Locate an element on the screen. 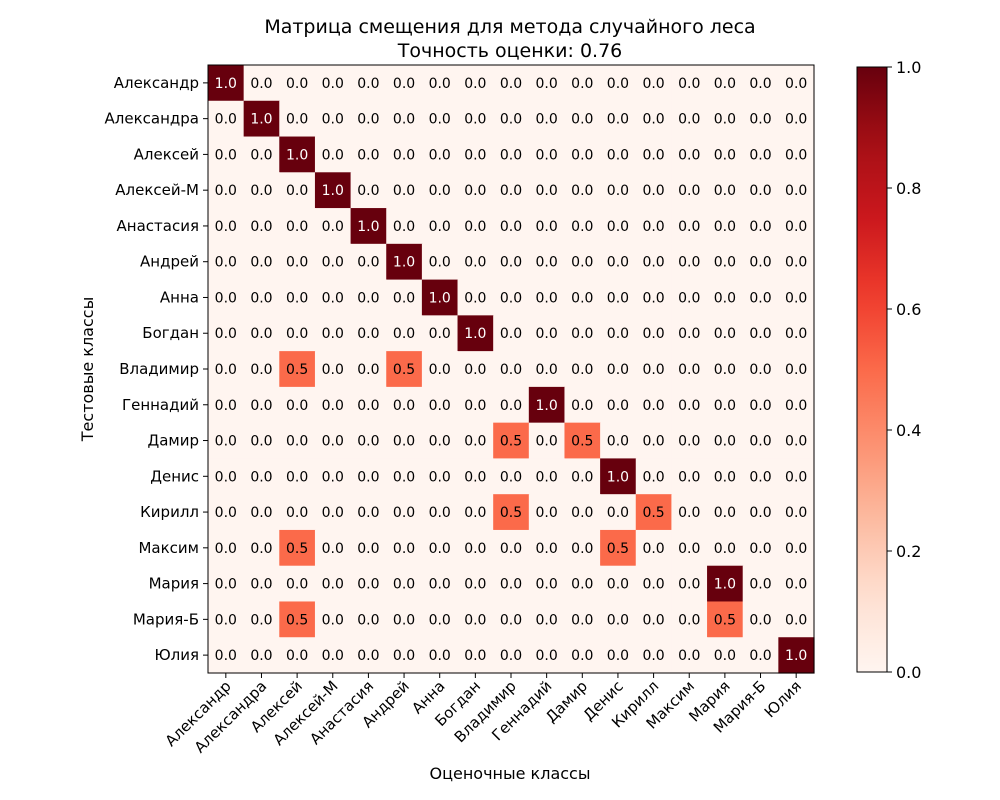  colorbar: 0.0 0.2 0.4 0.6 0.8 1.0 is located at coordinates (888, 370).